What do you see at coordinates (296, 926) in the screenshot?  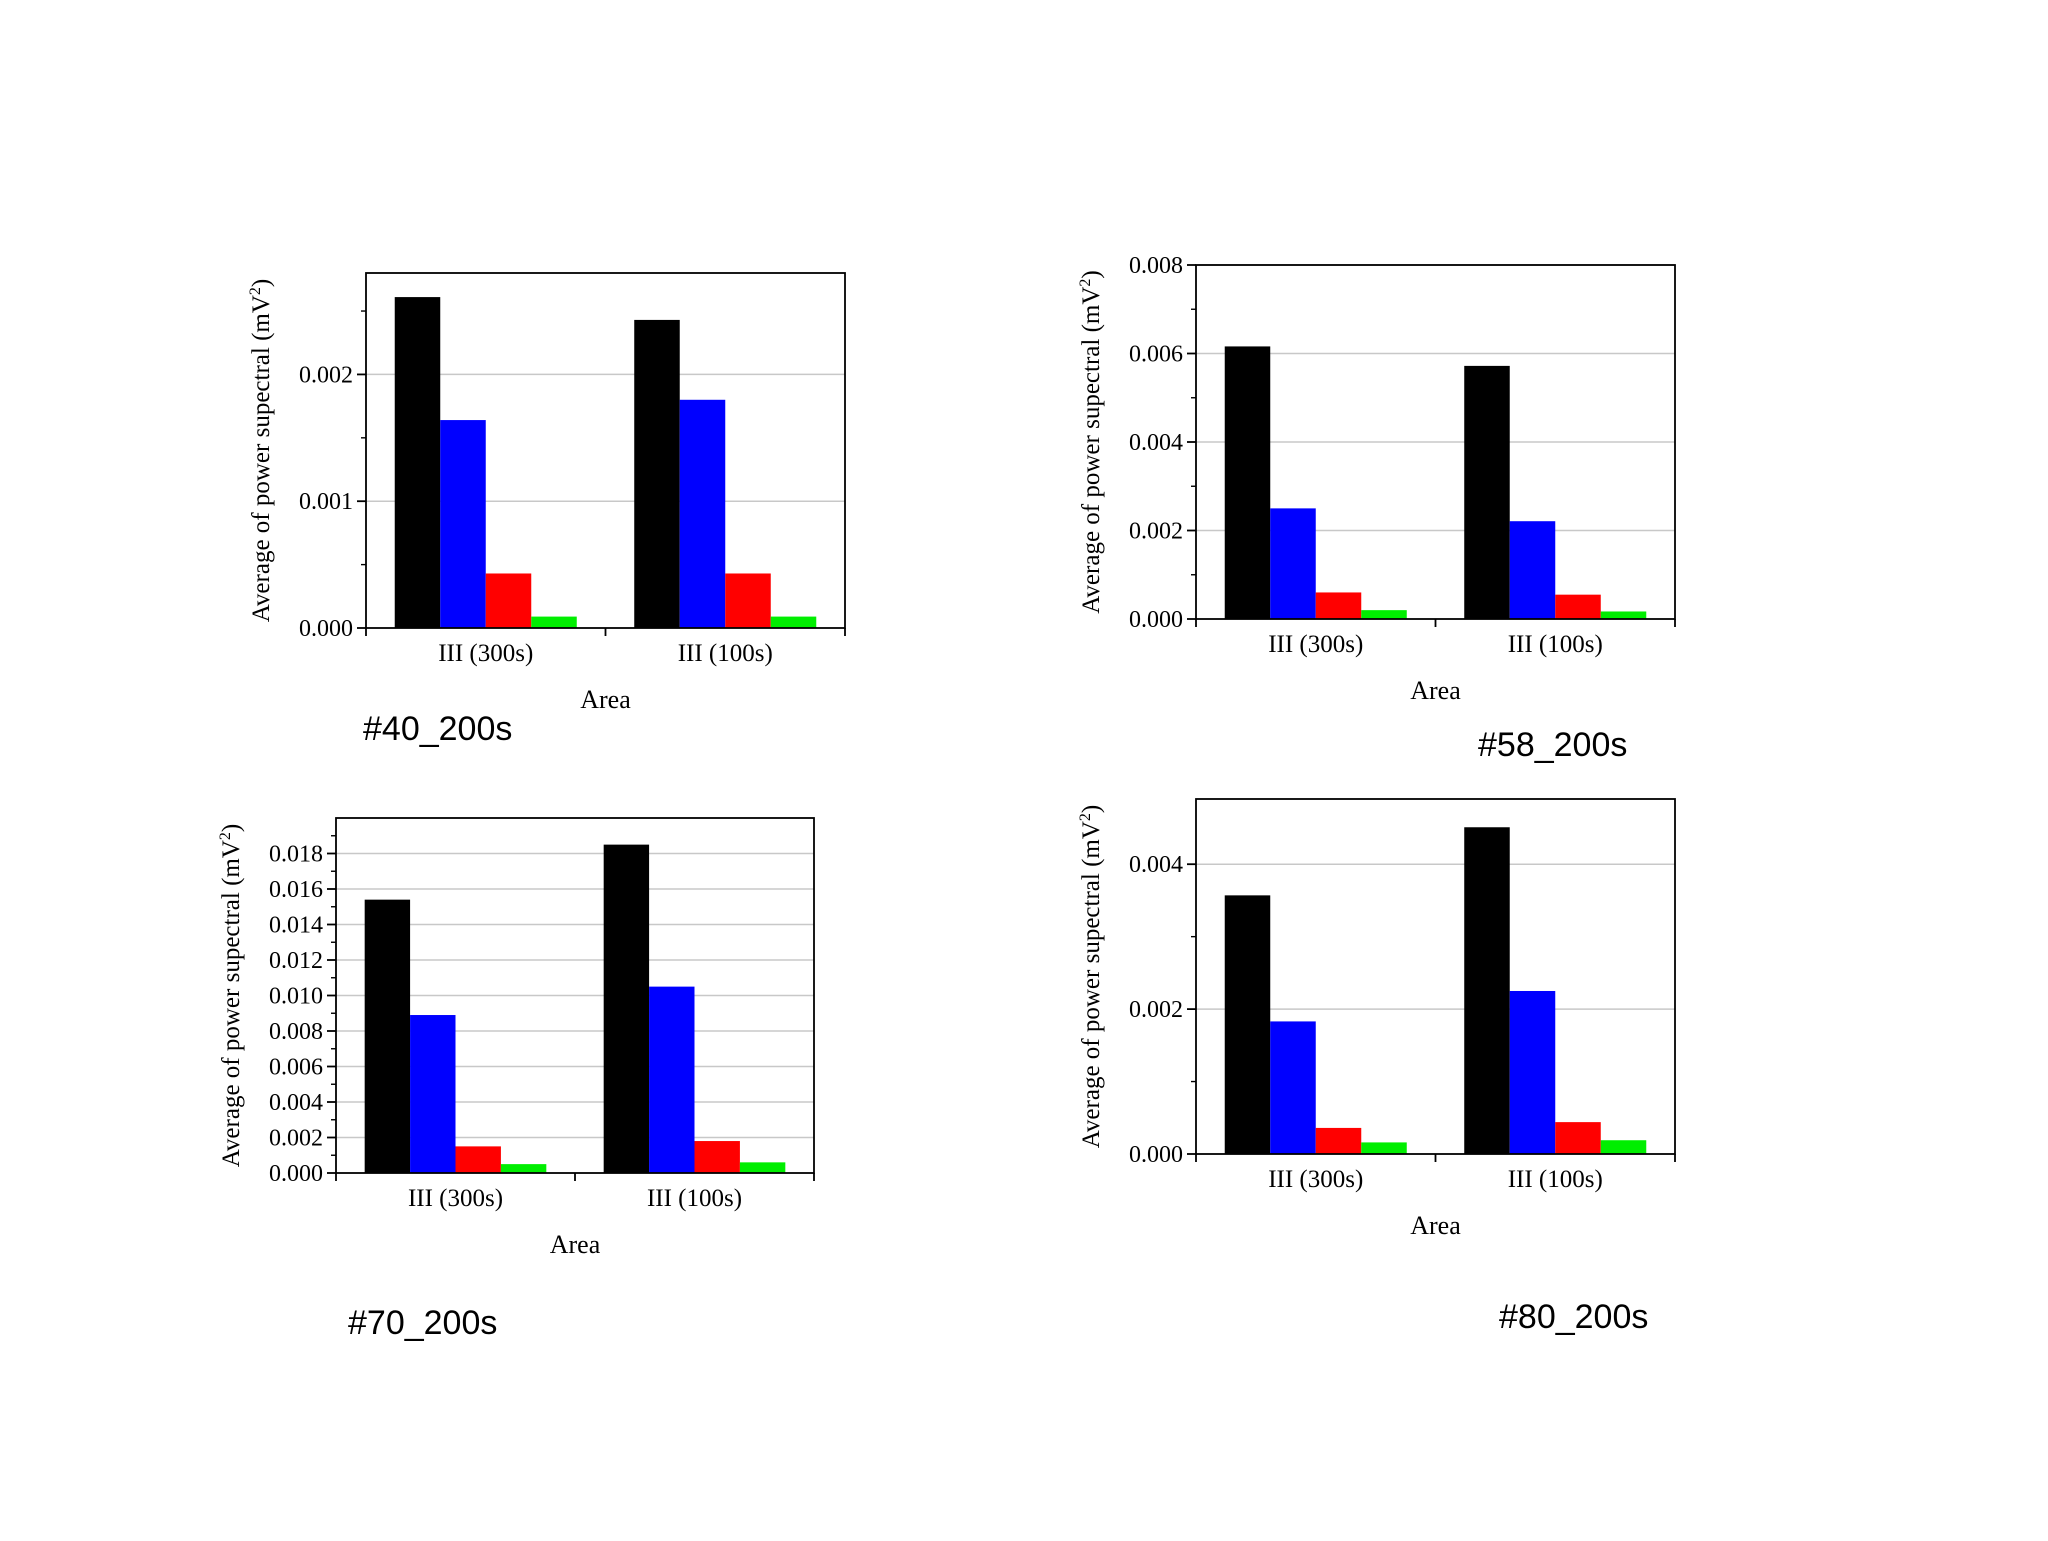 I see `y-tick-label: 0.014` at bounding box center [296, 926].